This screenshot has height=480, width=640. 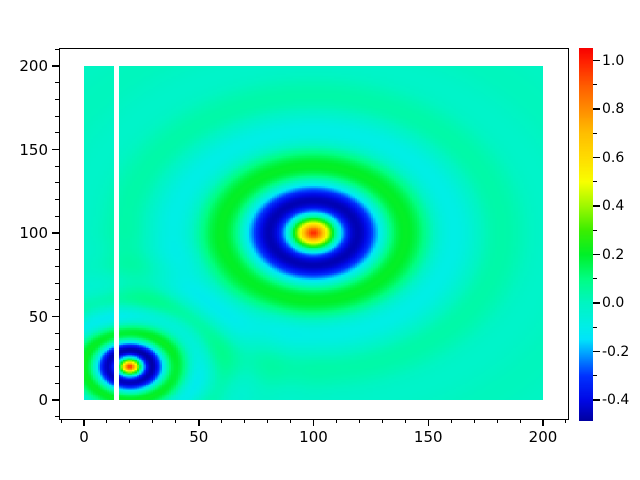 I want to click on y-tick-label: 50, so click(x=38, y=316).